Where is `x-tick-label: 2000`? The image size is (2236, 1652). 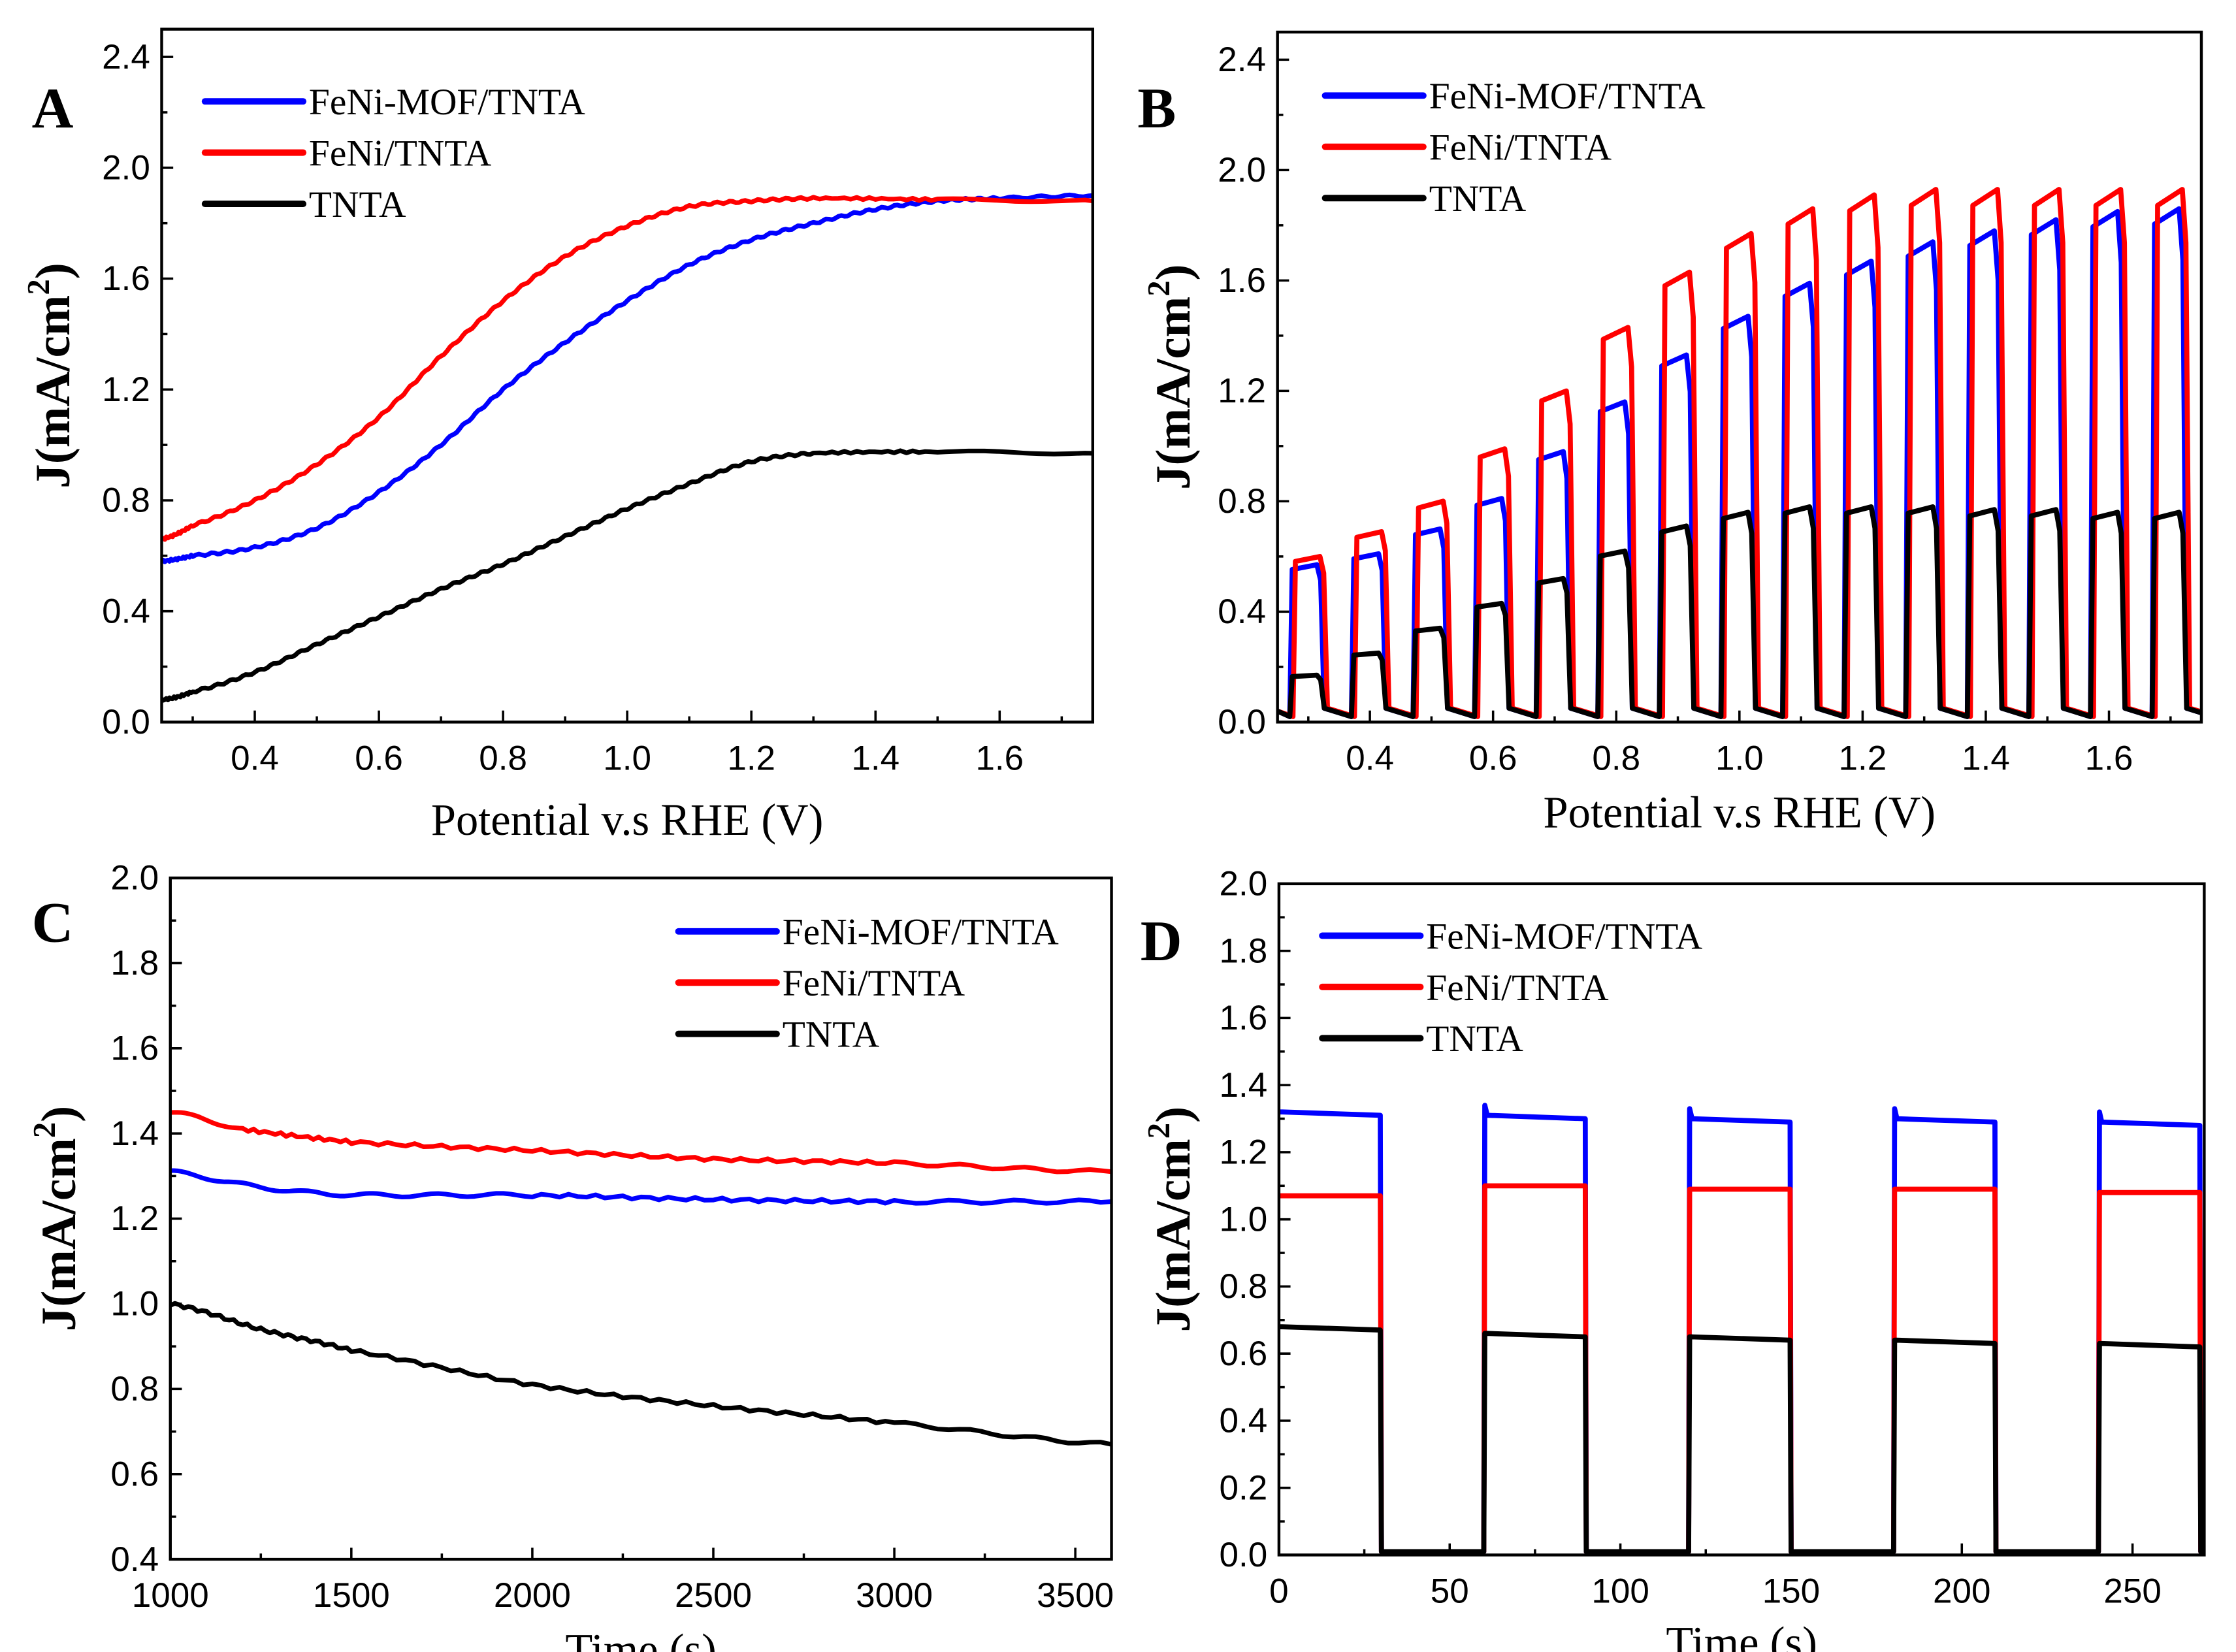 x-tick-label: 2000 is located at coordinates (532, 1595).